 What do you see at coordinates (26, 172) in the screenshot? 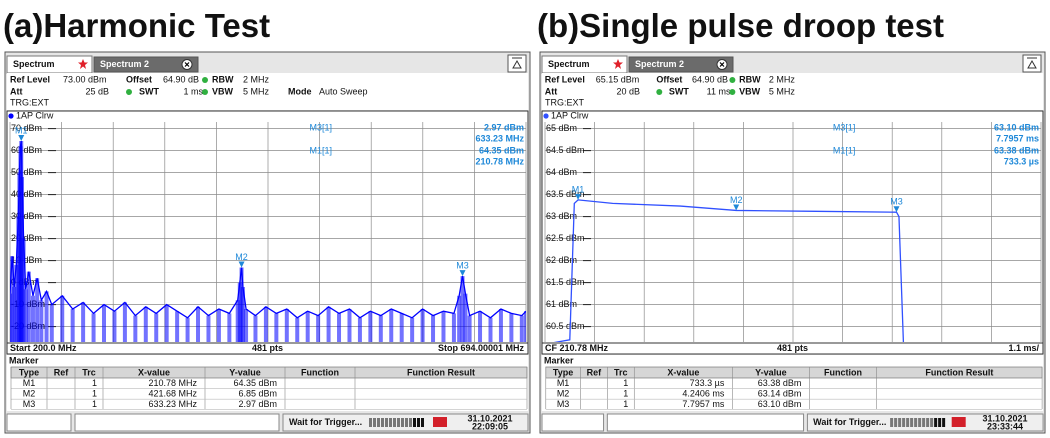
I see `y-tick-label: 50 dBm` at bounding box center [26, 172].